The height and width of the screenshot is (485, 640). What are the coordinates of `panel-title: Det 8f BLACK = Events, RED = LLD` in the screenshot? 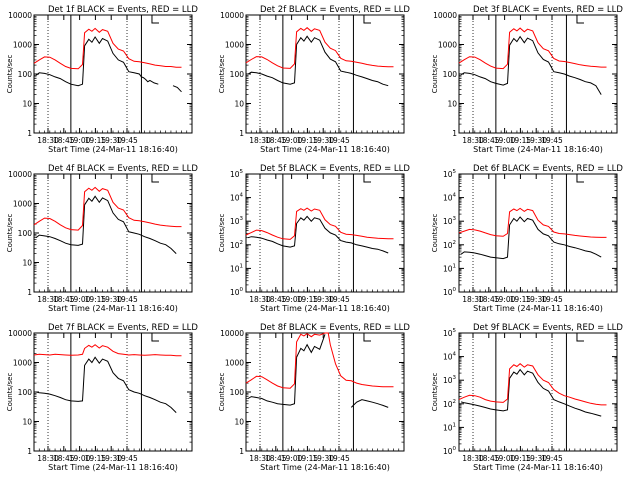 It's located at (335, 328).